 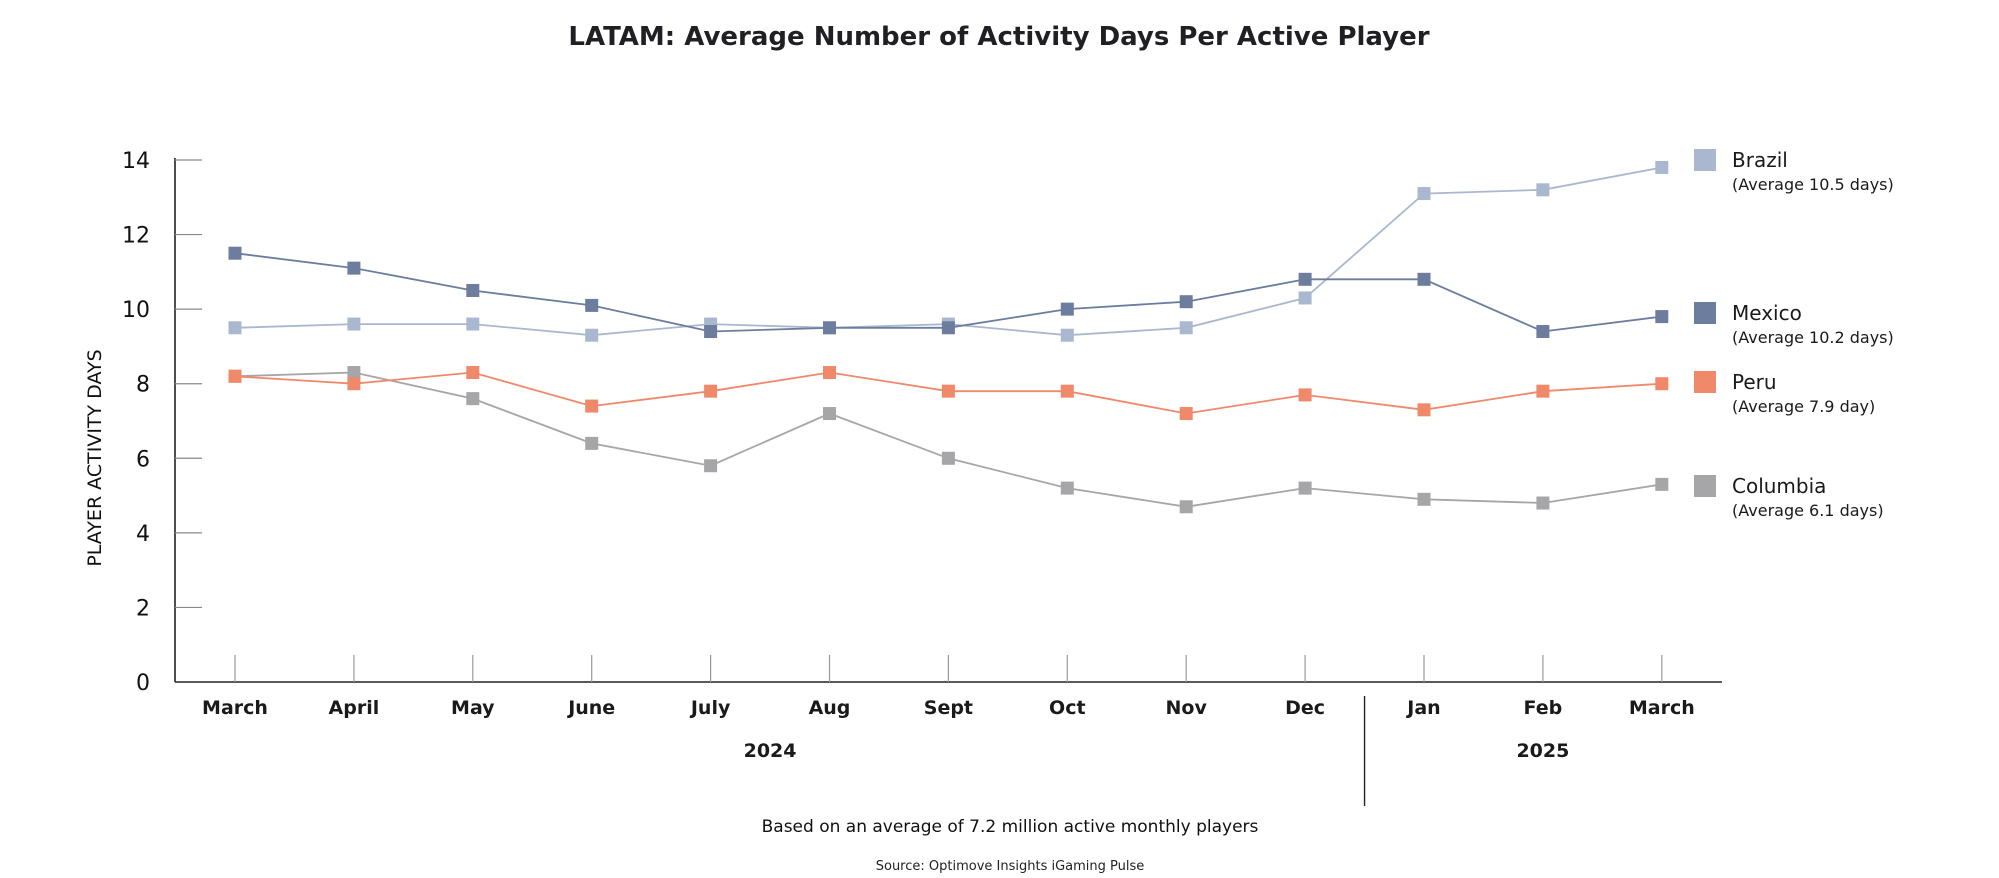 I want to click on data-point: Mexico Aug: 9.5, so click(x=829, y=328).